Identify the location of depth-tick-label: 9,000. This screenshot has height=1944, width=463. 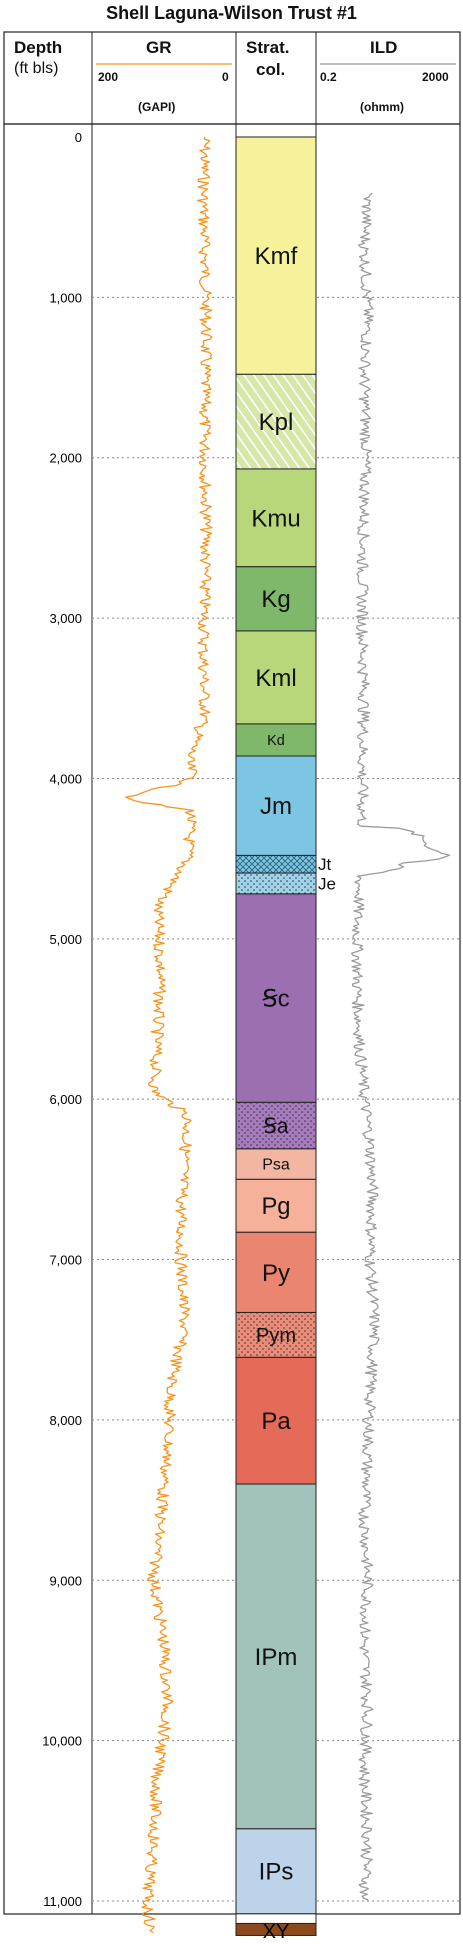
(65, 1580).